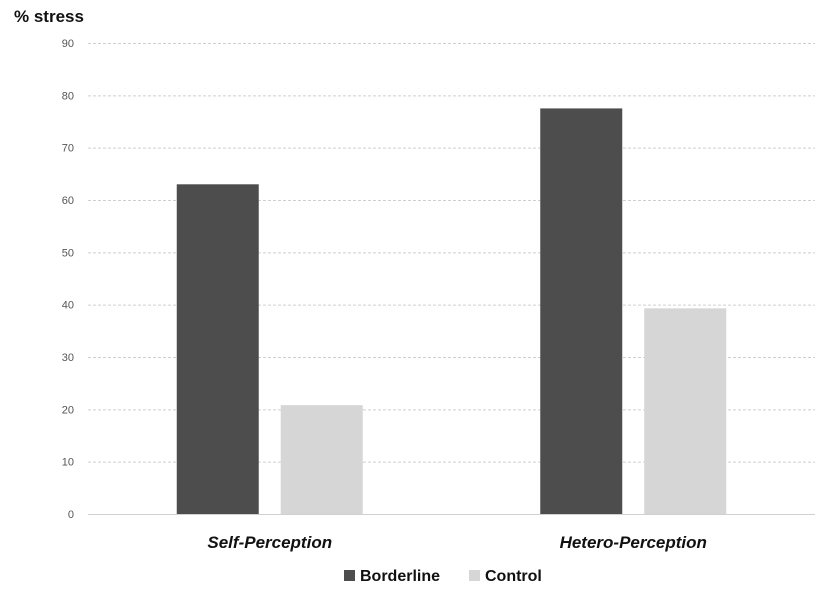 The image size is (815, 592). I want to click on bar-borderline-self-perception, so click(217, 349).